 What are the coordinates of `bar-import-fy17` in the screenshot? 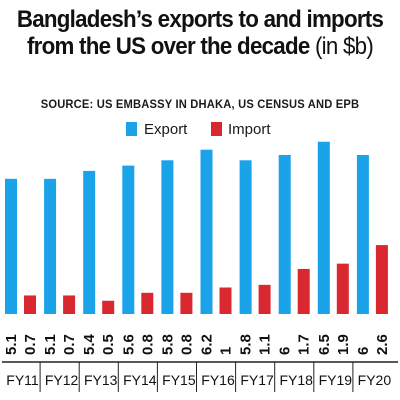 It's located at (264, 299).